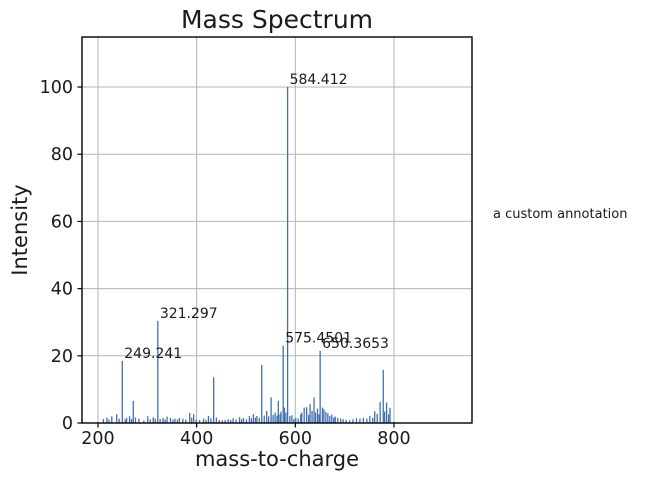  I want to click on y-tick-label: 40, so click(62, 290).